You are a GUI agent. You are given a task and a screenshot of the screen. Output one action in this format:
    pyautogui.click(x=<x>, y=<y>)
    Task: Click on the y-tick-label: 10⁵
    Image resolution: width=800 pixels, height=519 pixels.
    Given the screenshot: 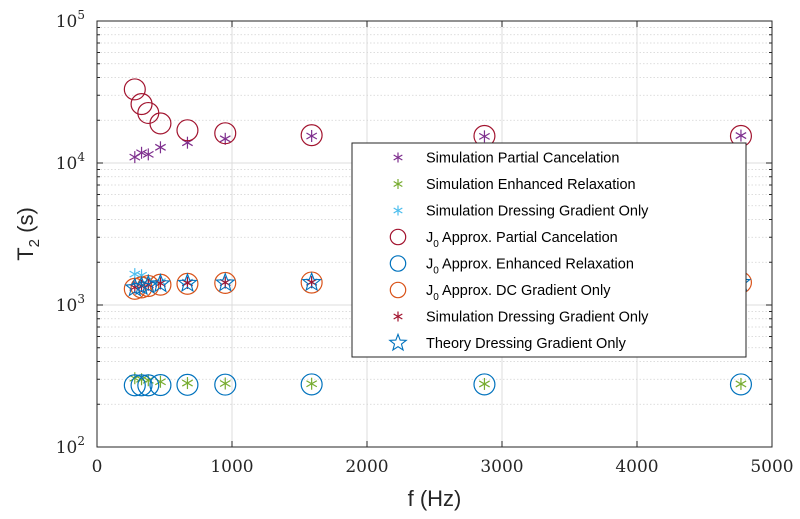 What is the action you would take?
    pyautogui.click(x=70, y=20)
    